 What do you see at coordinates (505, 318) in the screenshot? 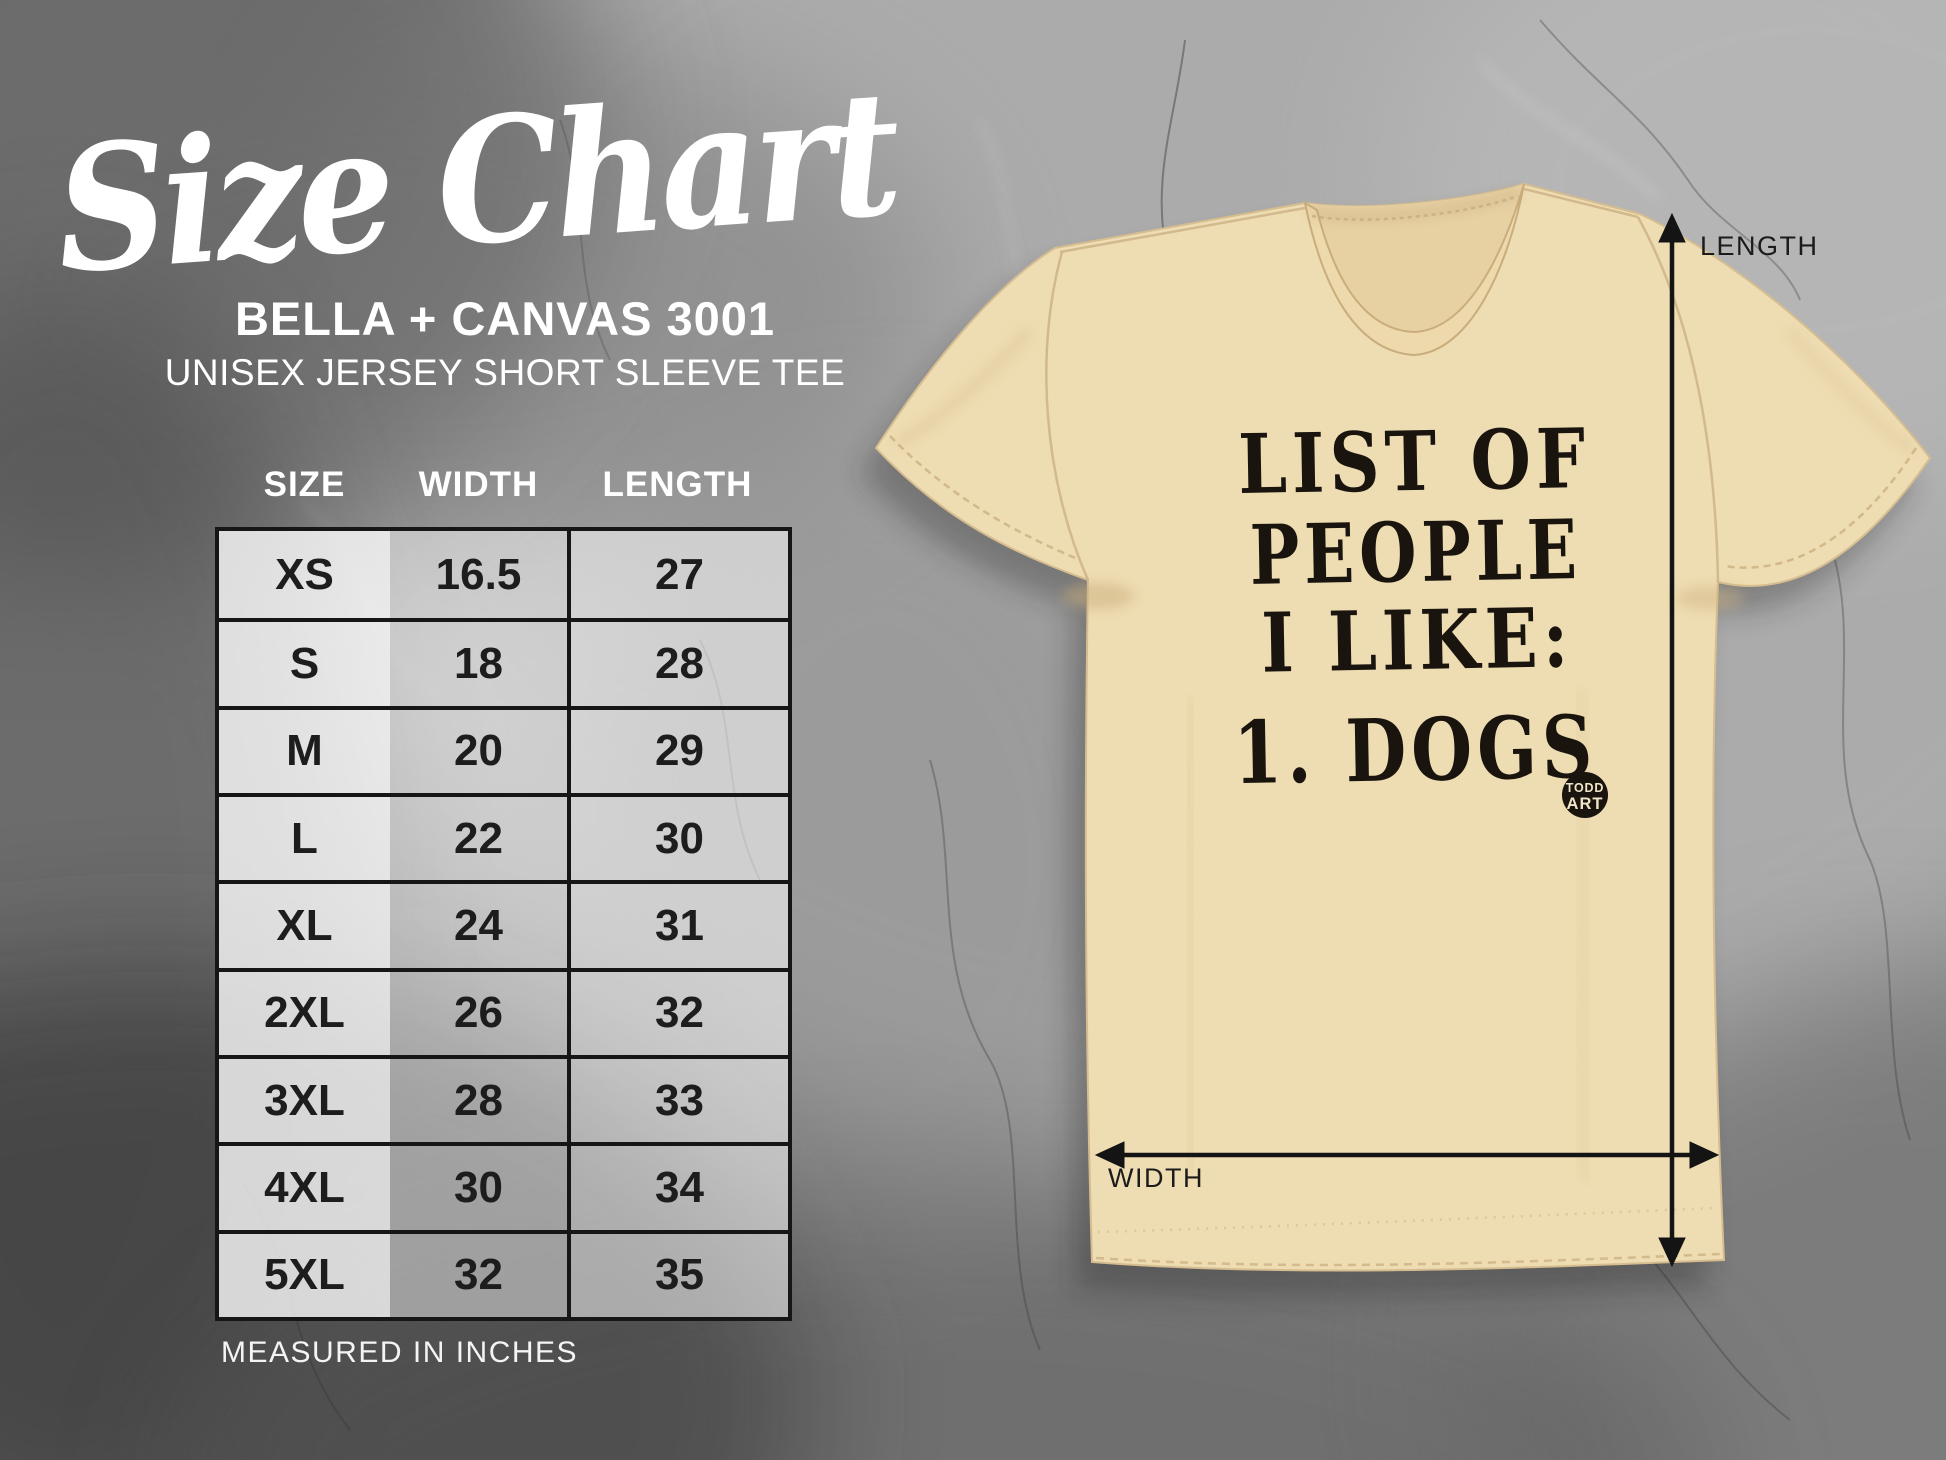
I see `brand-line: BELLA + CANVAS 3001` at bounding box center [505, 318].